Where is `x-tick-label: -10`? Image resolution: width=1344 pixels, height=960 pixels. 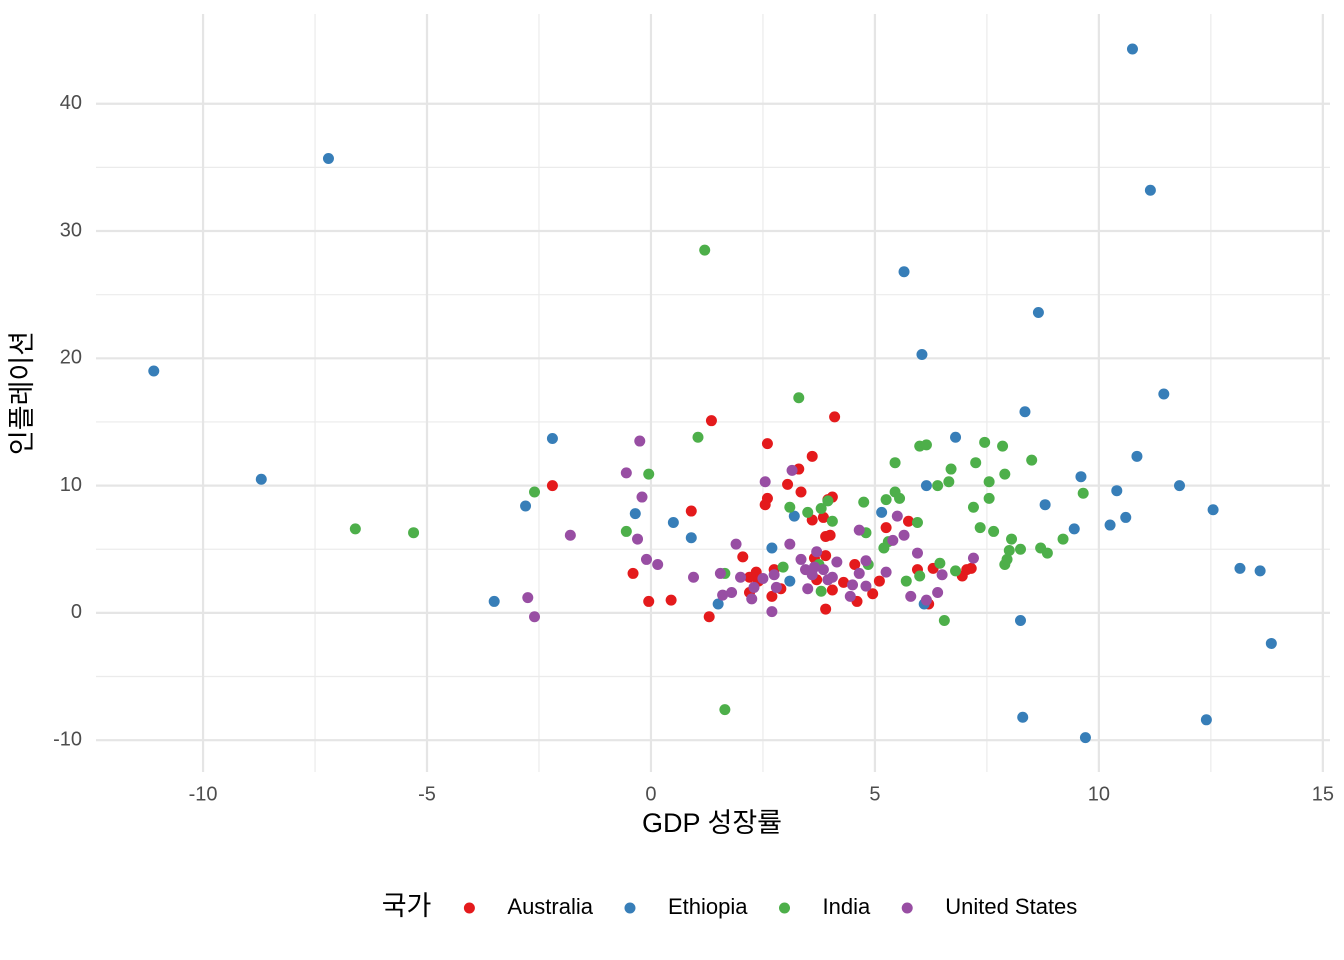
x-tick-label: -10 is located at coordinates (203, 794).